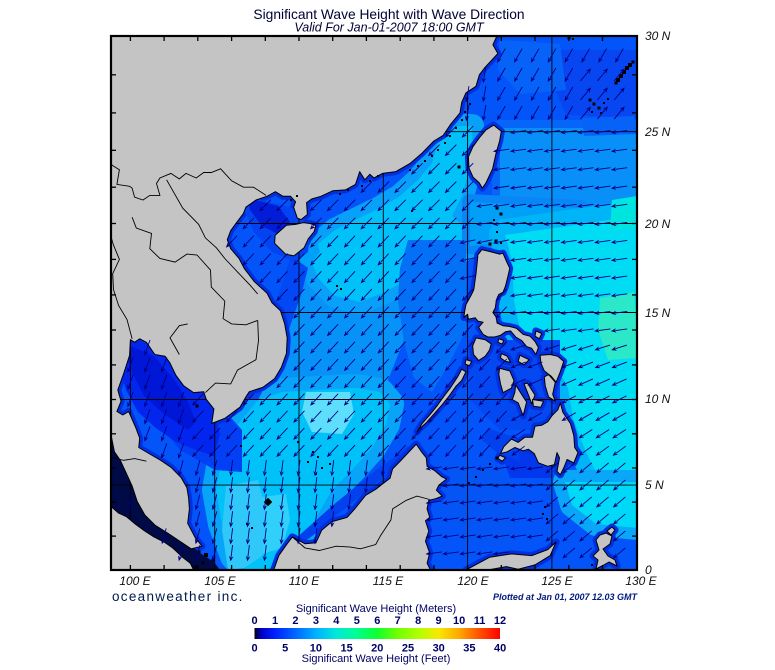 This screenshot has width=775, height=670. What do you see at coordinates (304, 581) in the screenshot?
I see `svg-text: 110 E` at bounding box center [304, 581].